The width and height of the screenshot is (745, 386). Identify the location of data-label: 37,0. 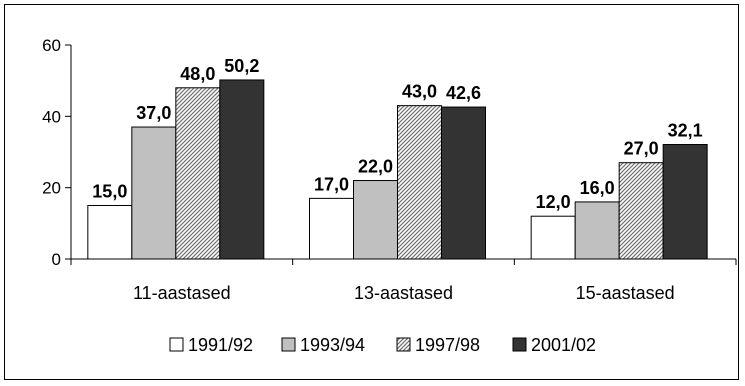
(153, 113).